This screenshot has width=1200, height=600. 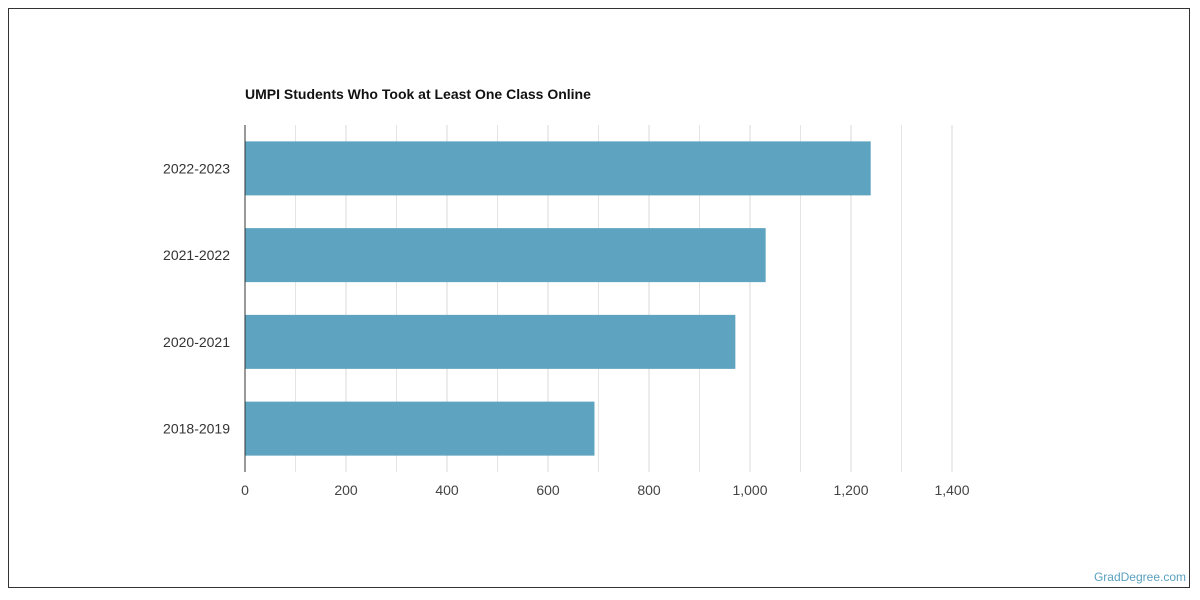 I want to click on category-label: 2018-2019, so click(x=196, y=429).